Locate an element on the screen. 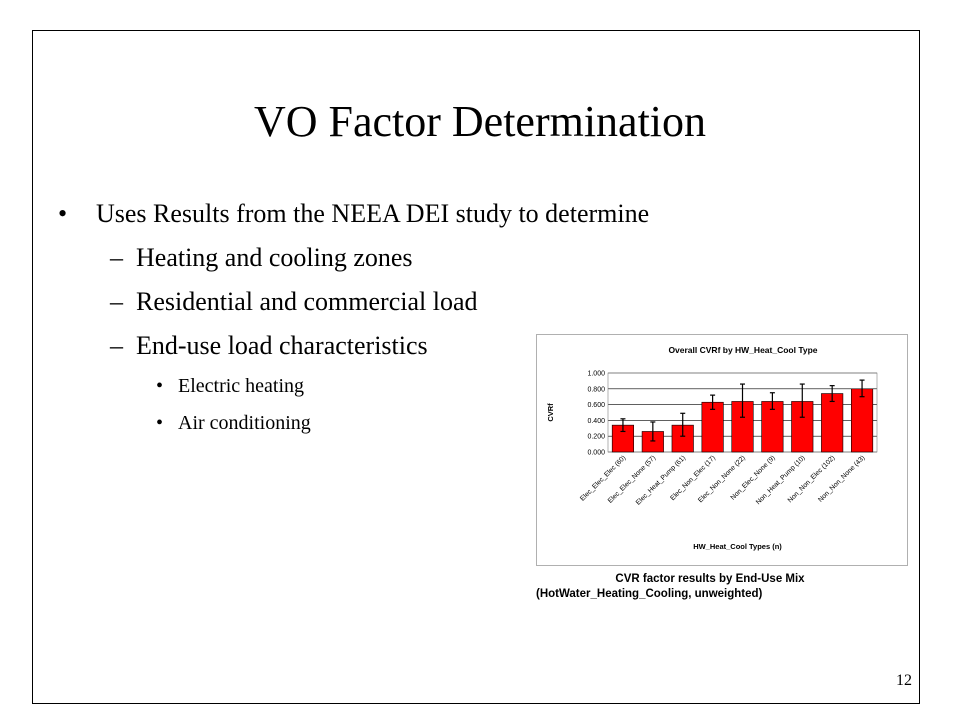 Image resolution: width=960 pixels, height=720 pixels. sub-item-text: Heating and cooling zones is located at coordinates (274, 257).